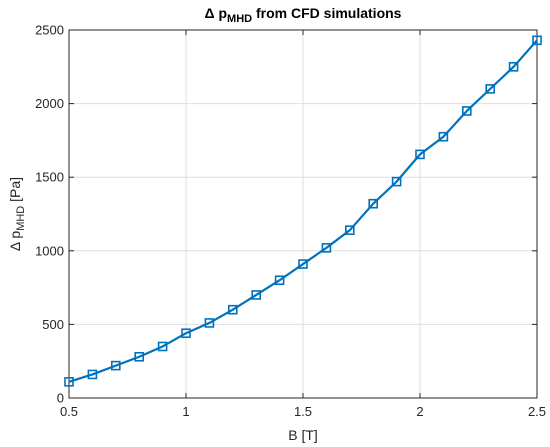 The image size is (550, 447). Describe the element at coordinates (327, 13) in the screenshot. I see `chart-title-suffix: from CFD simulations` at that location.